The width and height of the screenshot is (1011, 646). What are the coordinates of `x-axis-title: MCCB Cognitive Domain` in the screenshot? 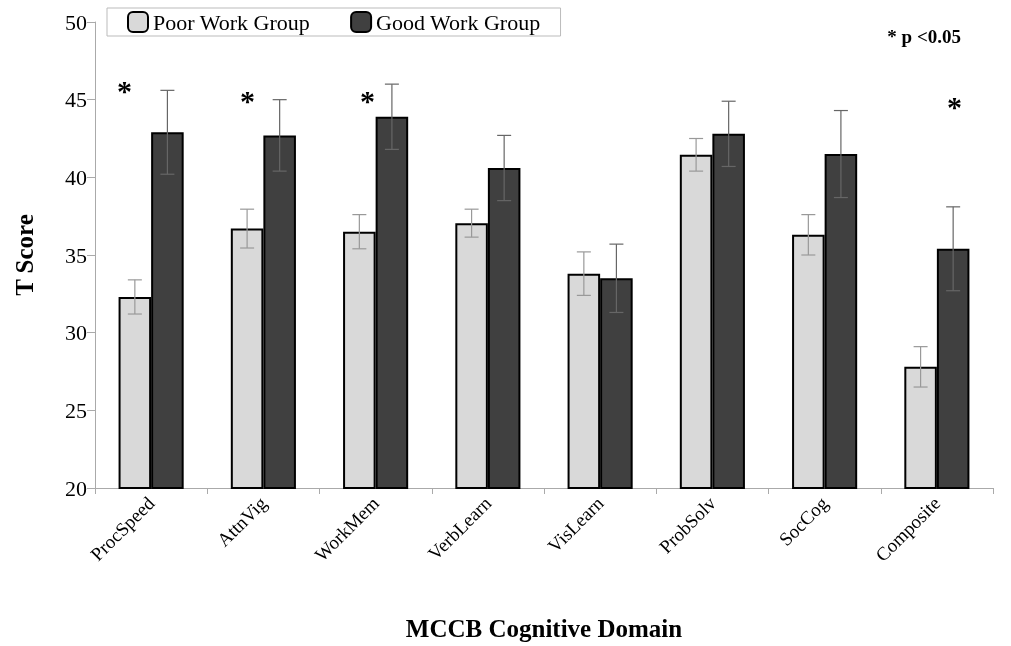 It's located at (544, 628).